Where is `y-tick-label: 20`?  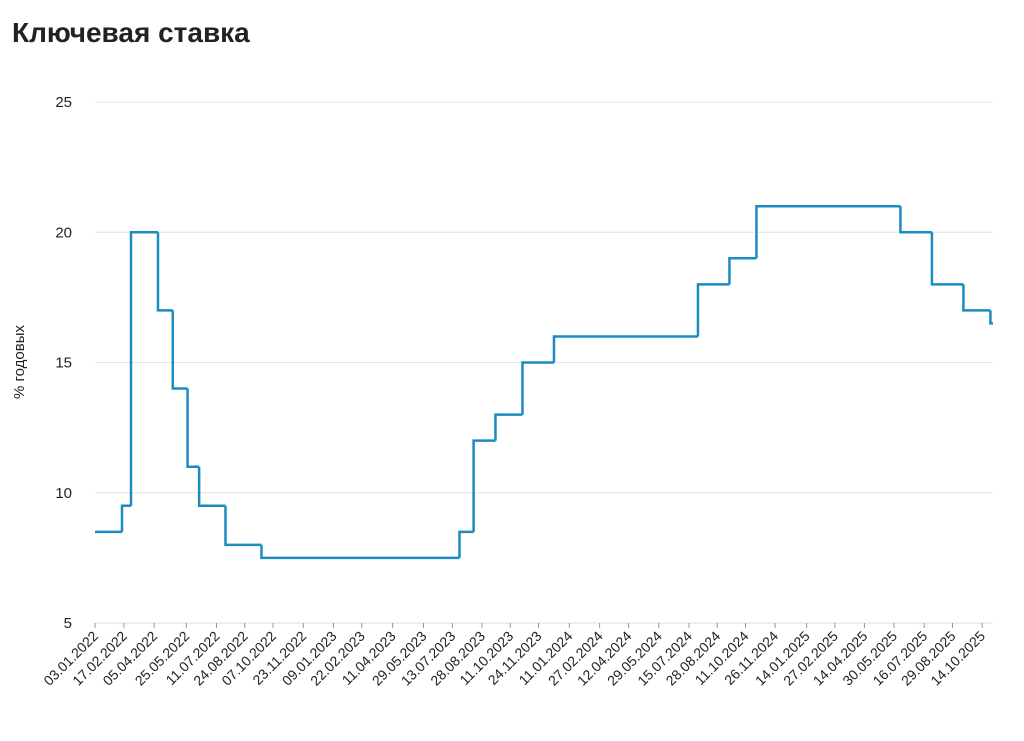 y-tick-label: 20 is located at coordinates (63, 232).